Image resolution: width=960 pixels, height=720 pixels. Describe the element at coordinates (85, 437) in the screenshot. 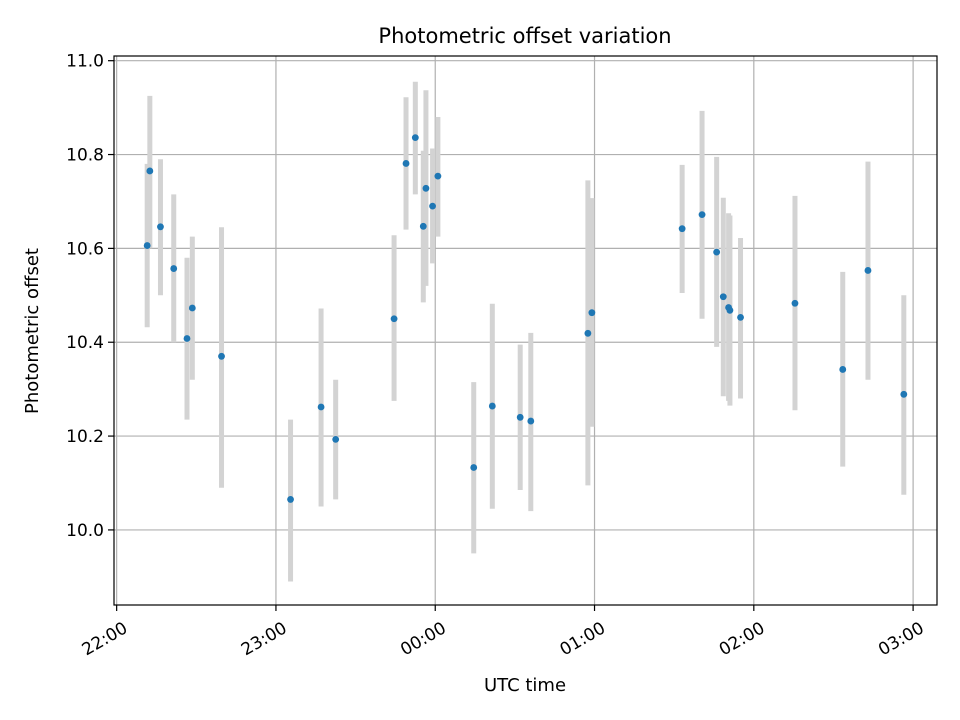

I see `y-tick-label: 10.2` at that location.